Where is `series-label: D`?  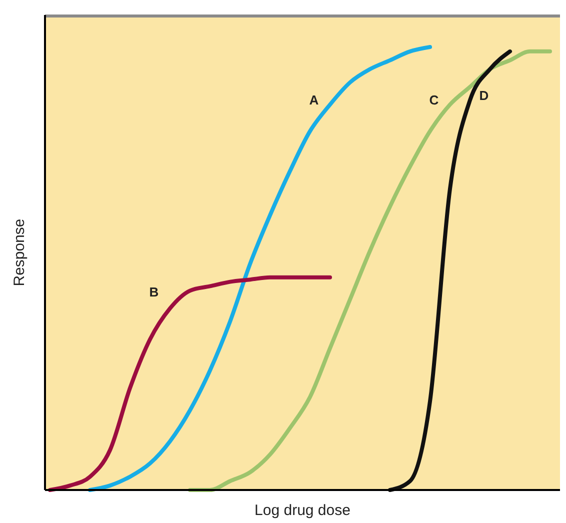
series-label: D is located at coordinates (484, 96).